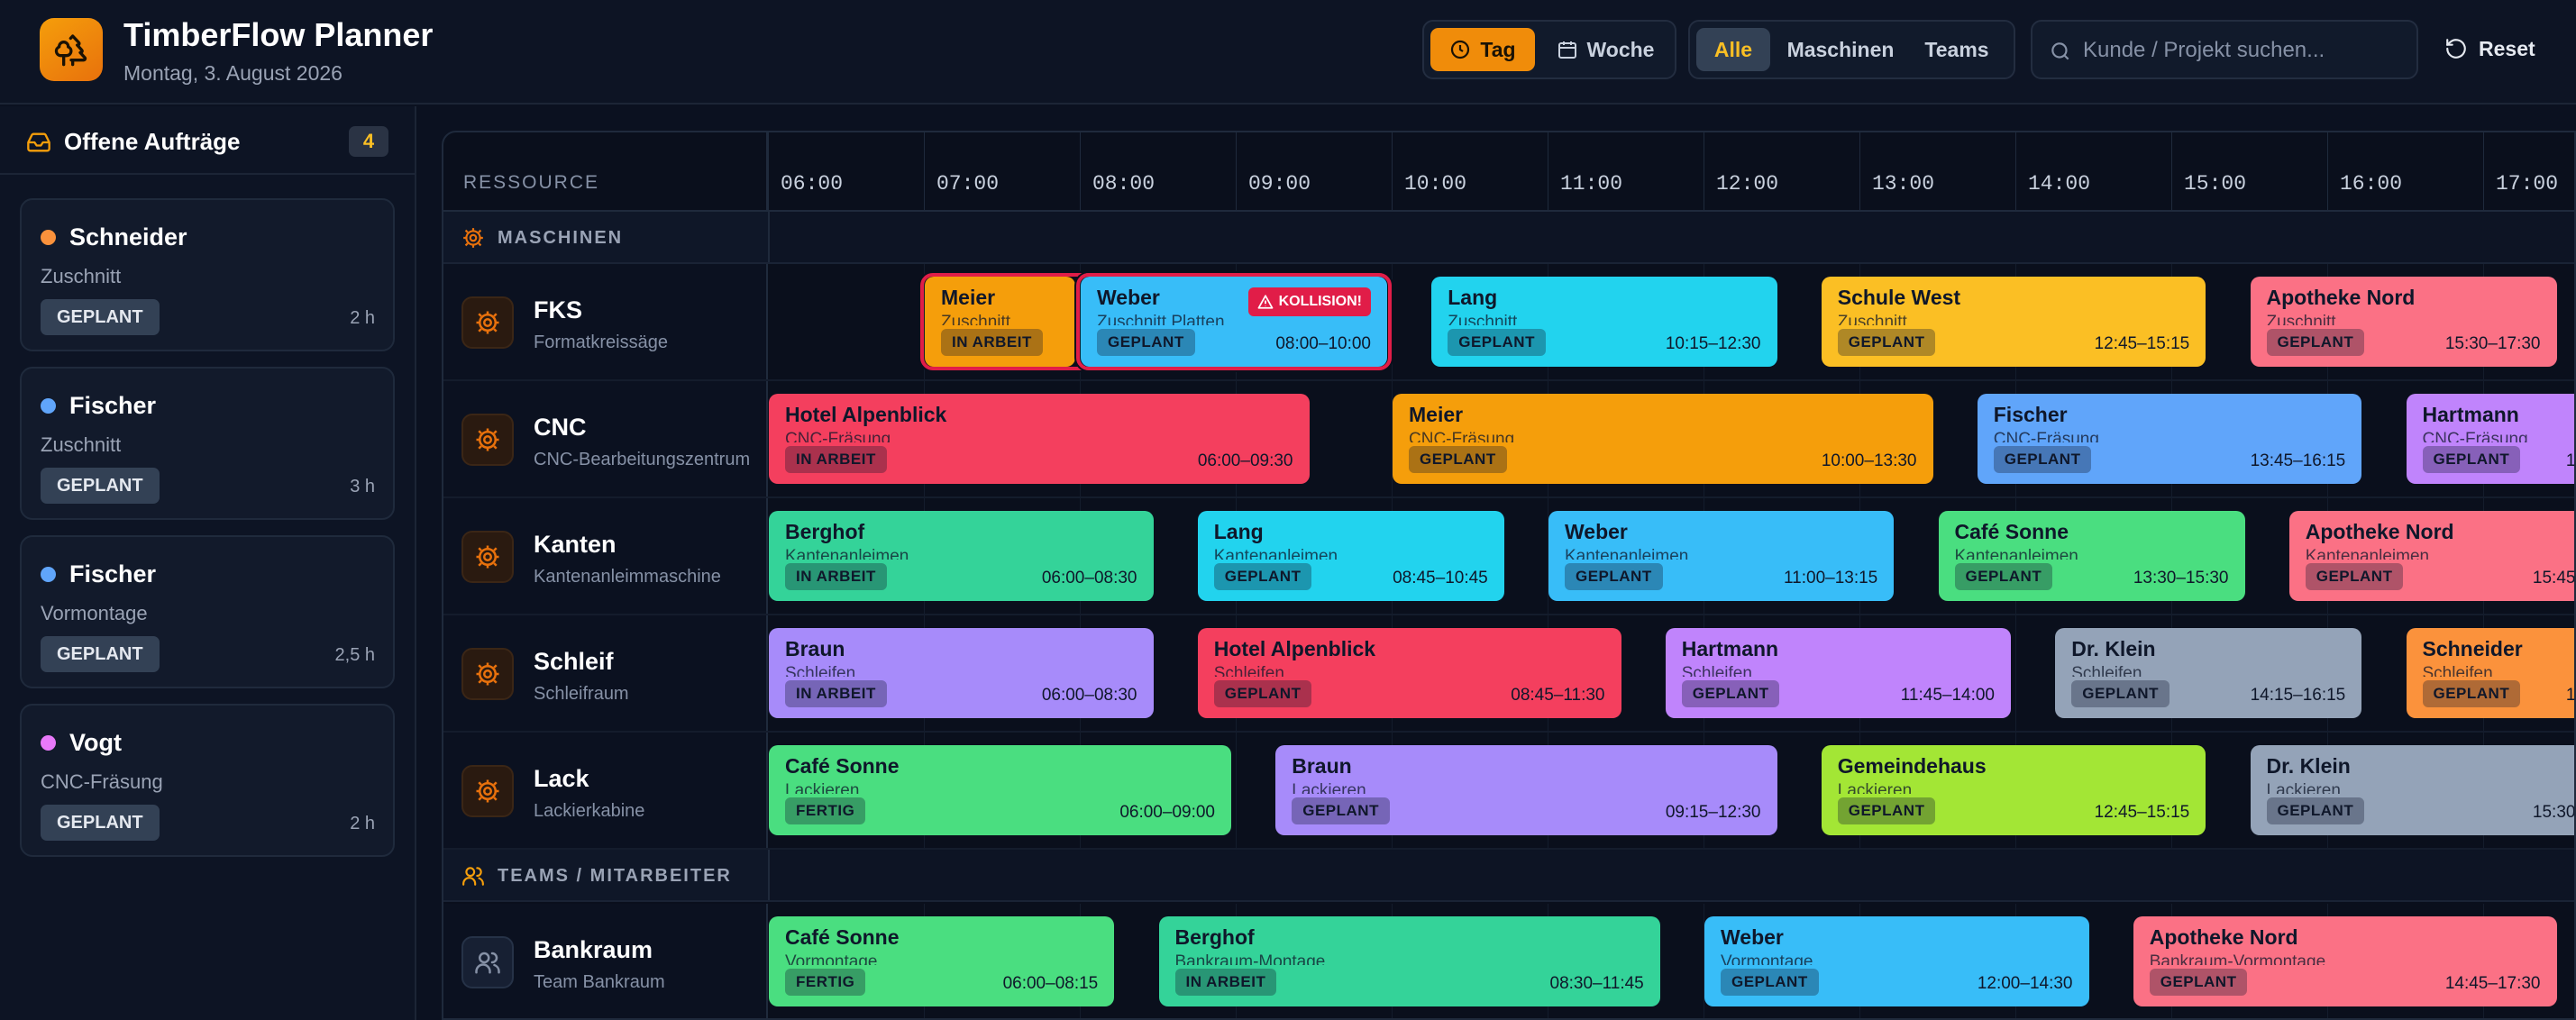  I want to click on schedule-task: Weber Vormontage GEPLANT 12:00–14:30, so click(1896, 961).